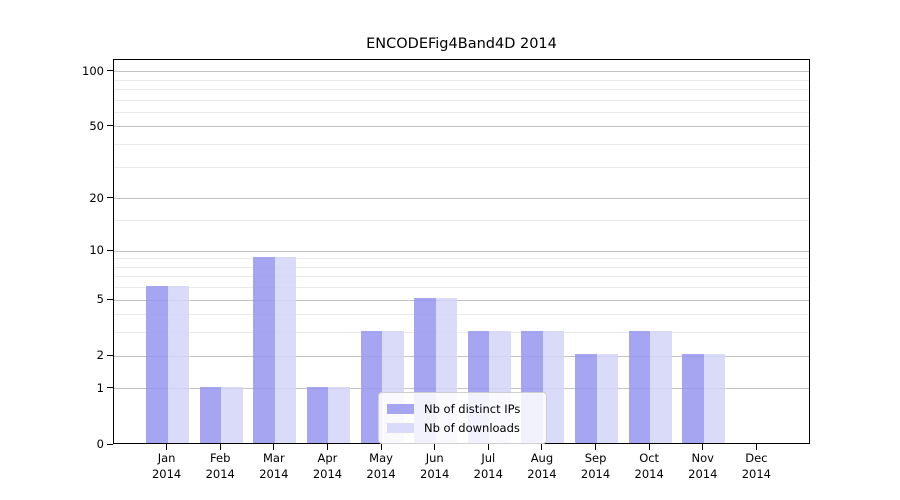  I want to click on y-axis-tick-label: 1, so click(100, 387).